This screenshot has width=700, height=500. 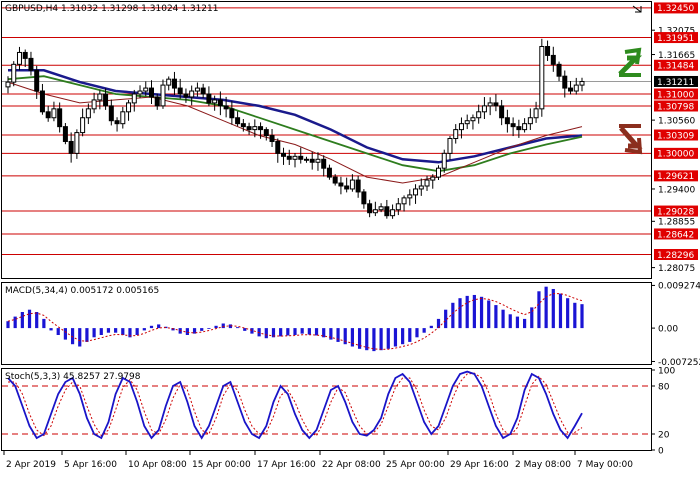 I want to click on macd-tick-label: 0.009274, so click(x=679, y=287).